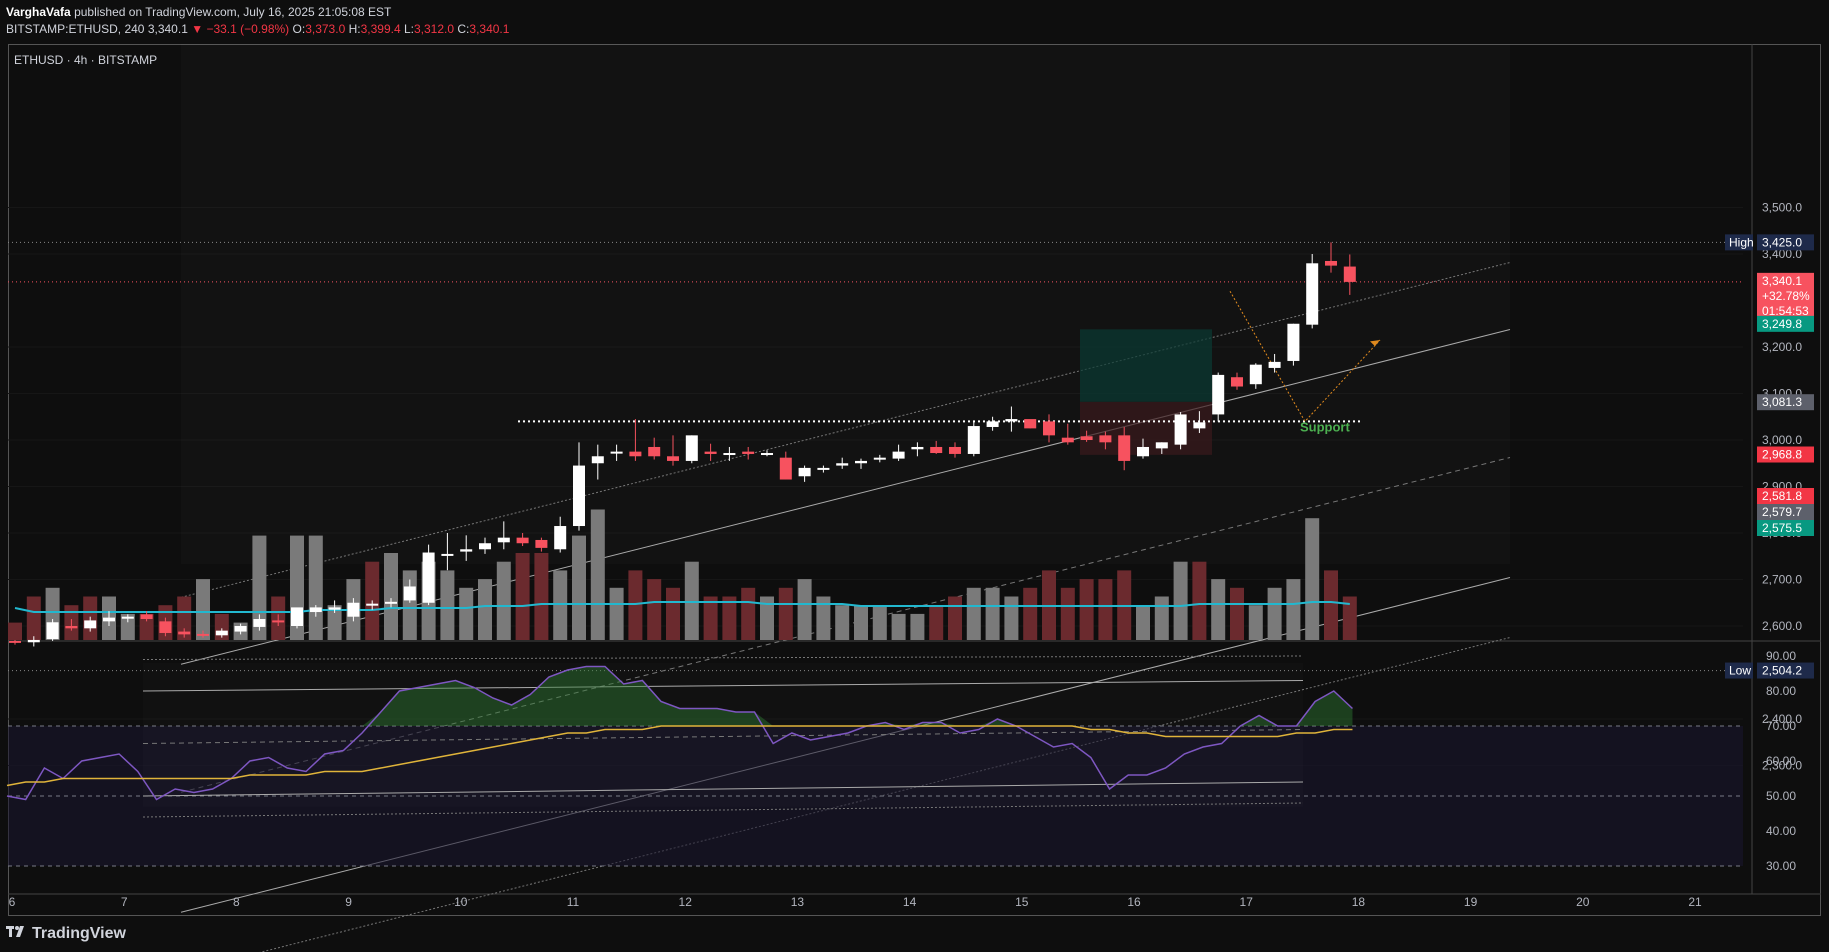  I want to click on high-value: 3,399.4, so click(380, 29).